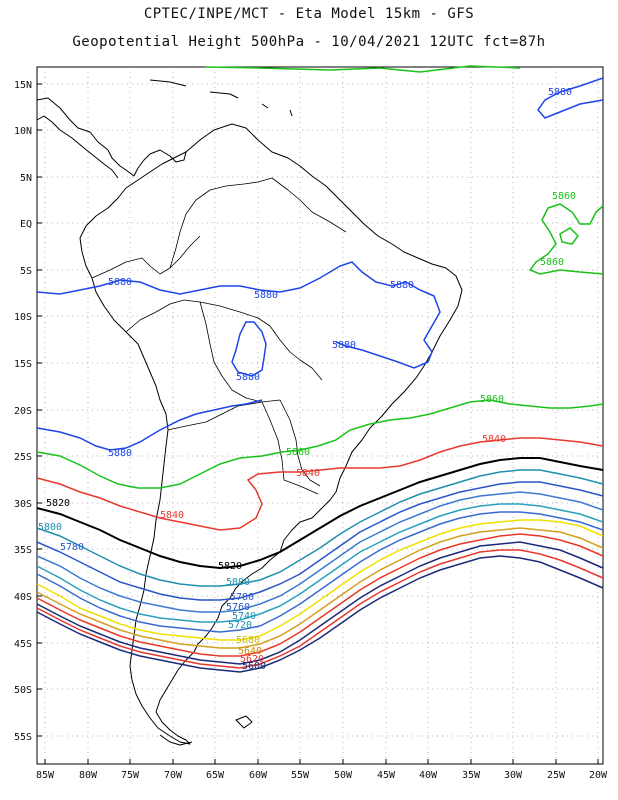 The height and width of the screenshot is (800, 618). I want to click on lat-label: 10S, so click(23, 317).